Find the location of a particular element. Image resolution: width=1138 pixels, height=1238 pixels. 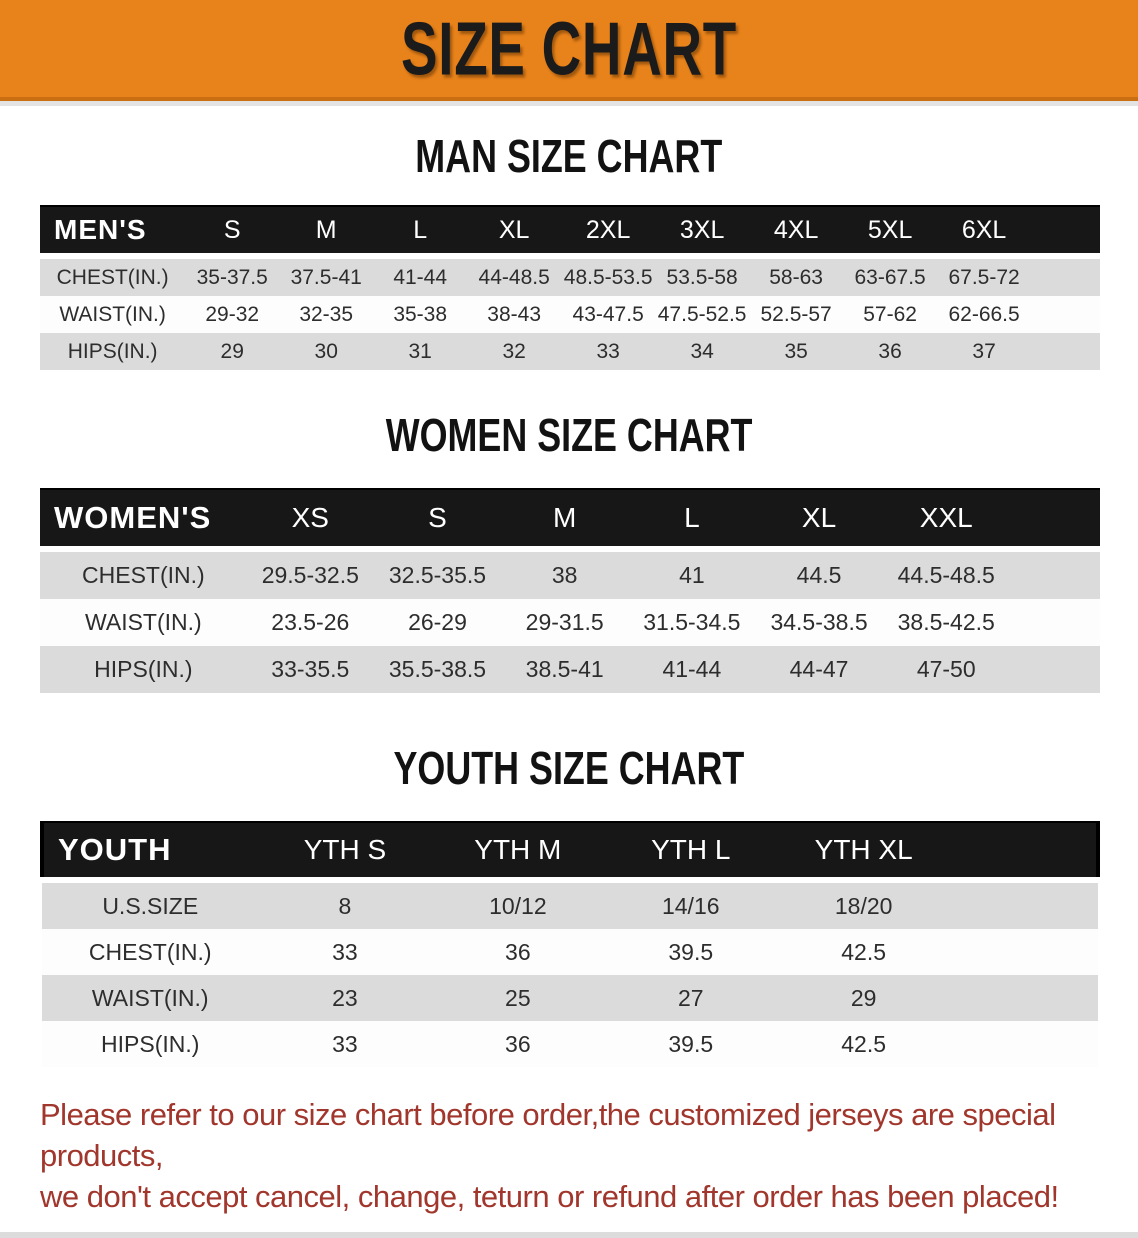

size-cell: 29-31.5 is located at coordinates (565, 622).